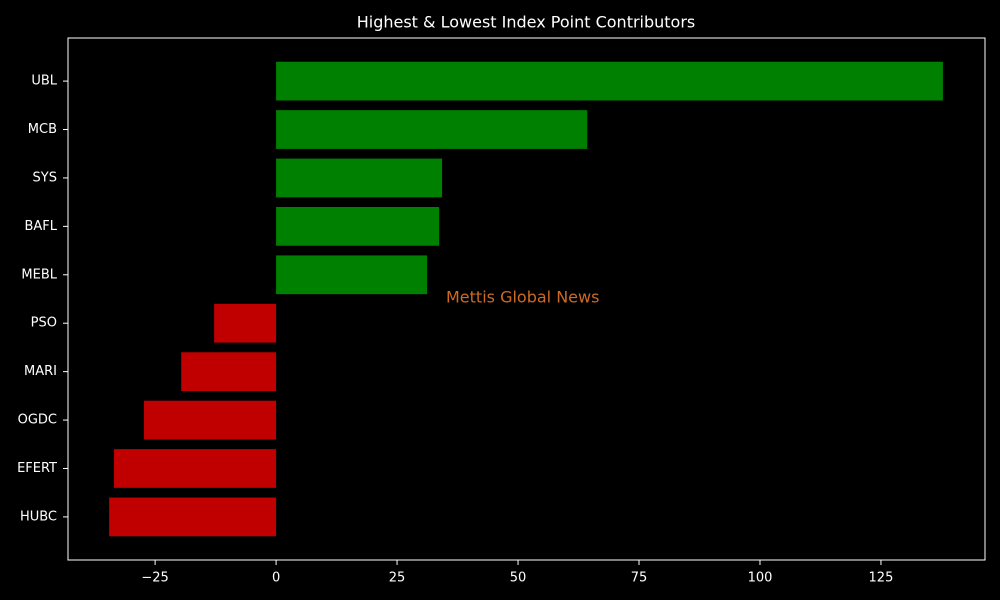 The height and width of the screenshot is (600, 1000). Describe the element at coordinates (39, 274) in the screenshot. I see `y-tick-label: MEBL` at that location.